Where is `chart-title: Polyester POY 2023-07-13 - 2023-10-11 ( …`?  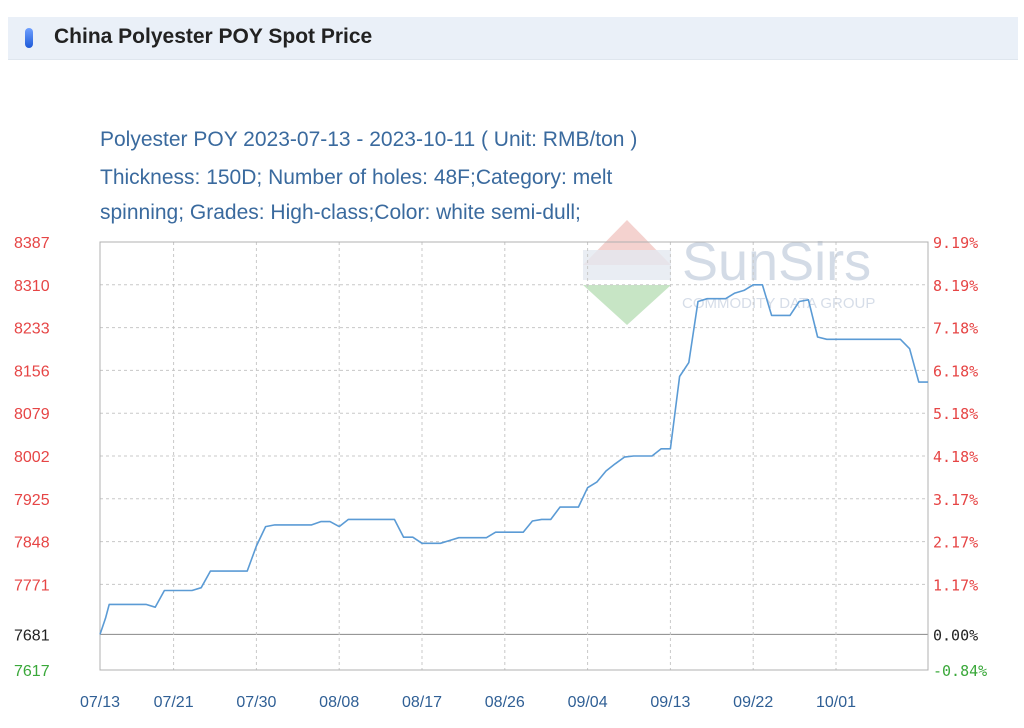
chart-title: Polyester POY 2023-07-13 - 2023-10-11 ( … is located at coordinates (369, 139).